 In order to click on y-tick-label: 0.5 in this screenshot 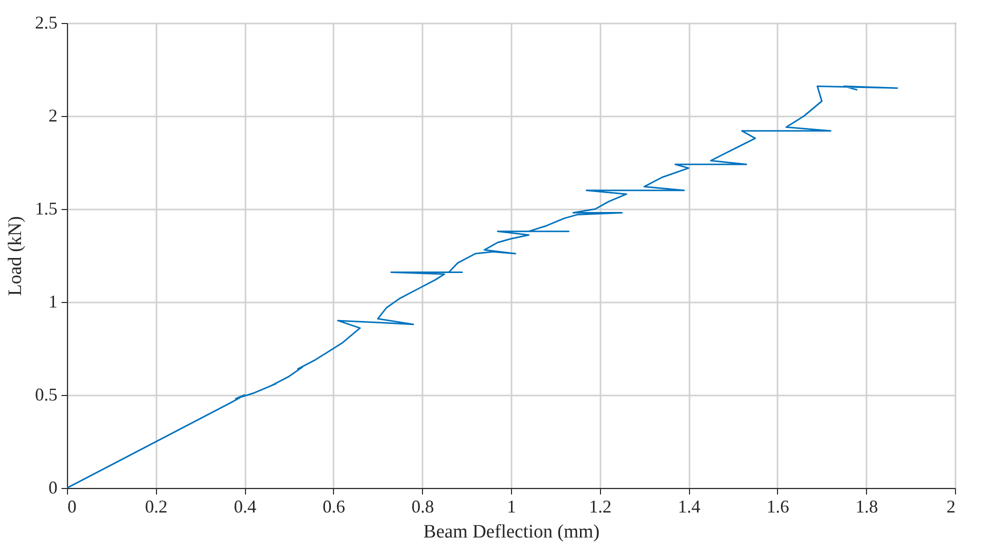, I will do `click(46, 394)`.